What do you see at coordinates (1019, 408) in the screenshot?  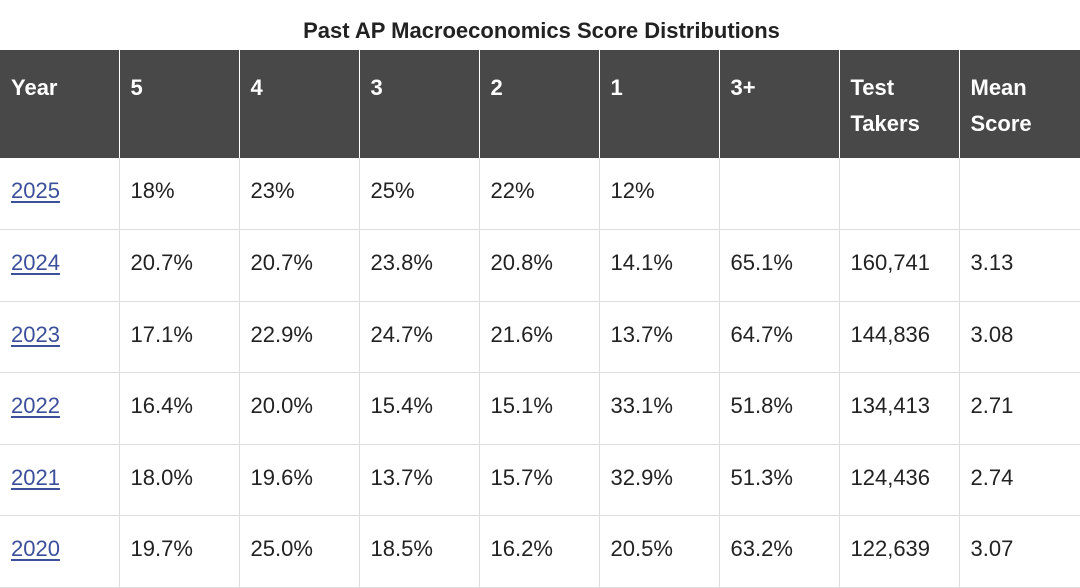 I see `cell-mean-score: 2.71` at bounding box center [1019, 408].